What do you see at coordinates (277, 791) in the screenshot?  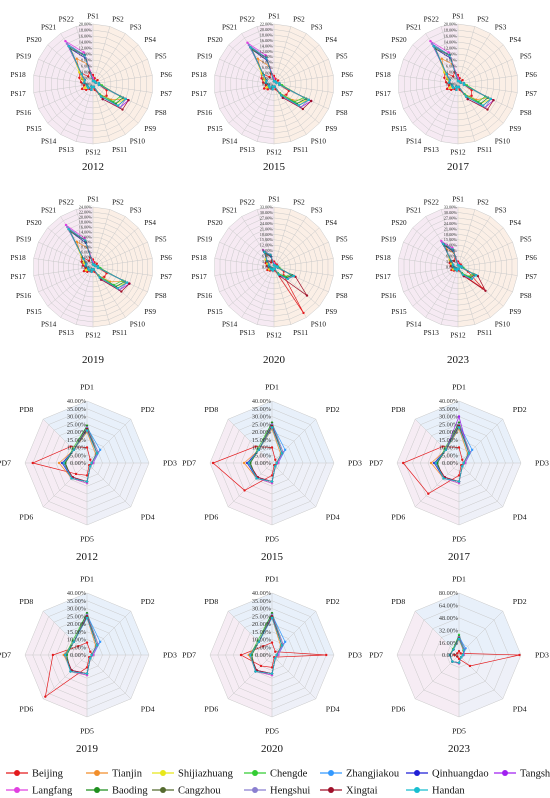 I see `legend-item-hengshui: Hengshui` at bounding box center [277, 791].